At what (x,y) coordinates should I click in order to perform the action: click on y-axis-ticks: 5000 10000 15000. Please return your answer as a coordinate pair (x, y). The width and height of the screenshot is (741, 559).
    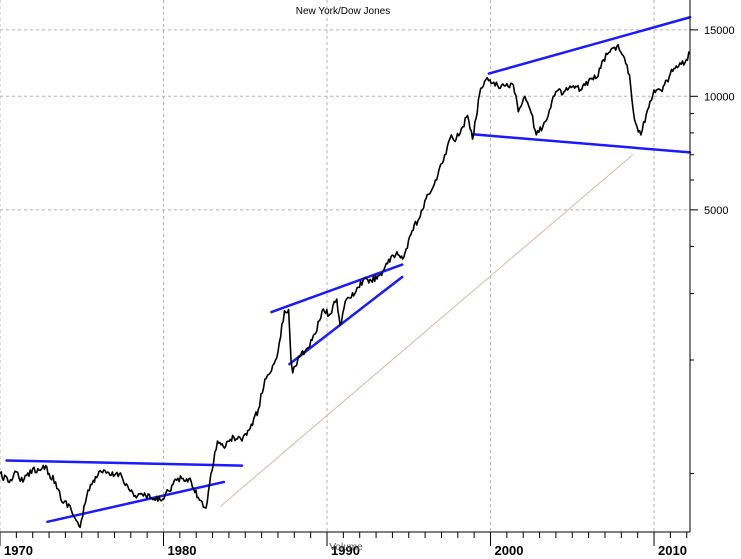
    Looking at the image, I should click on (712, 121).